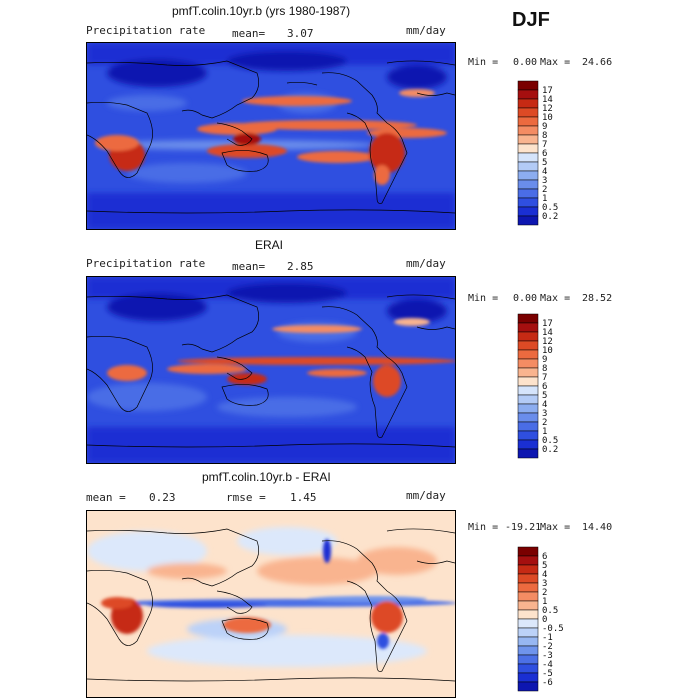  Describe the element at coordinates (106, 497) in the screenshot. I see `panel-3-mean-label: mean =` at that location.